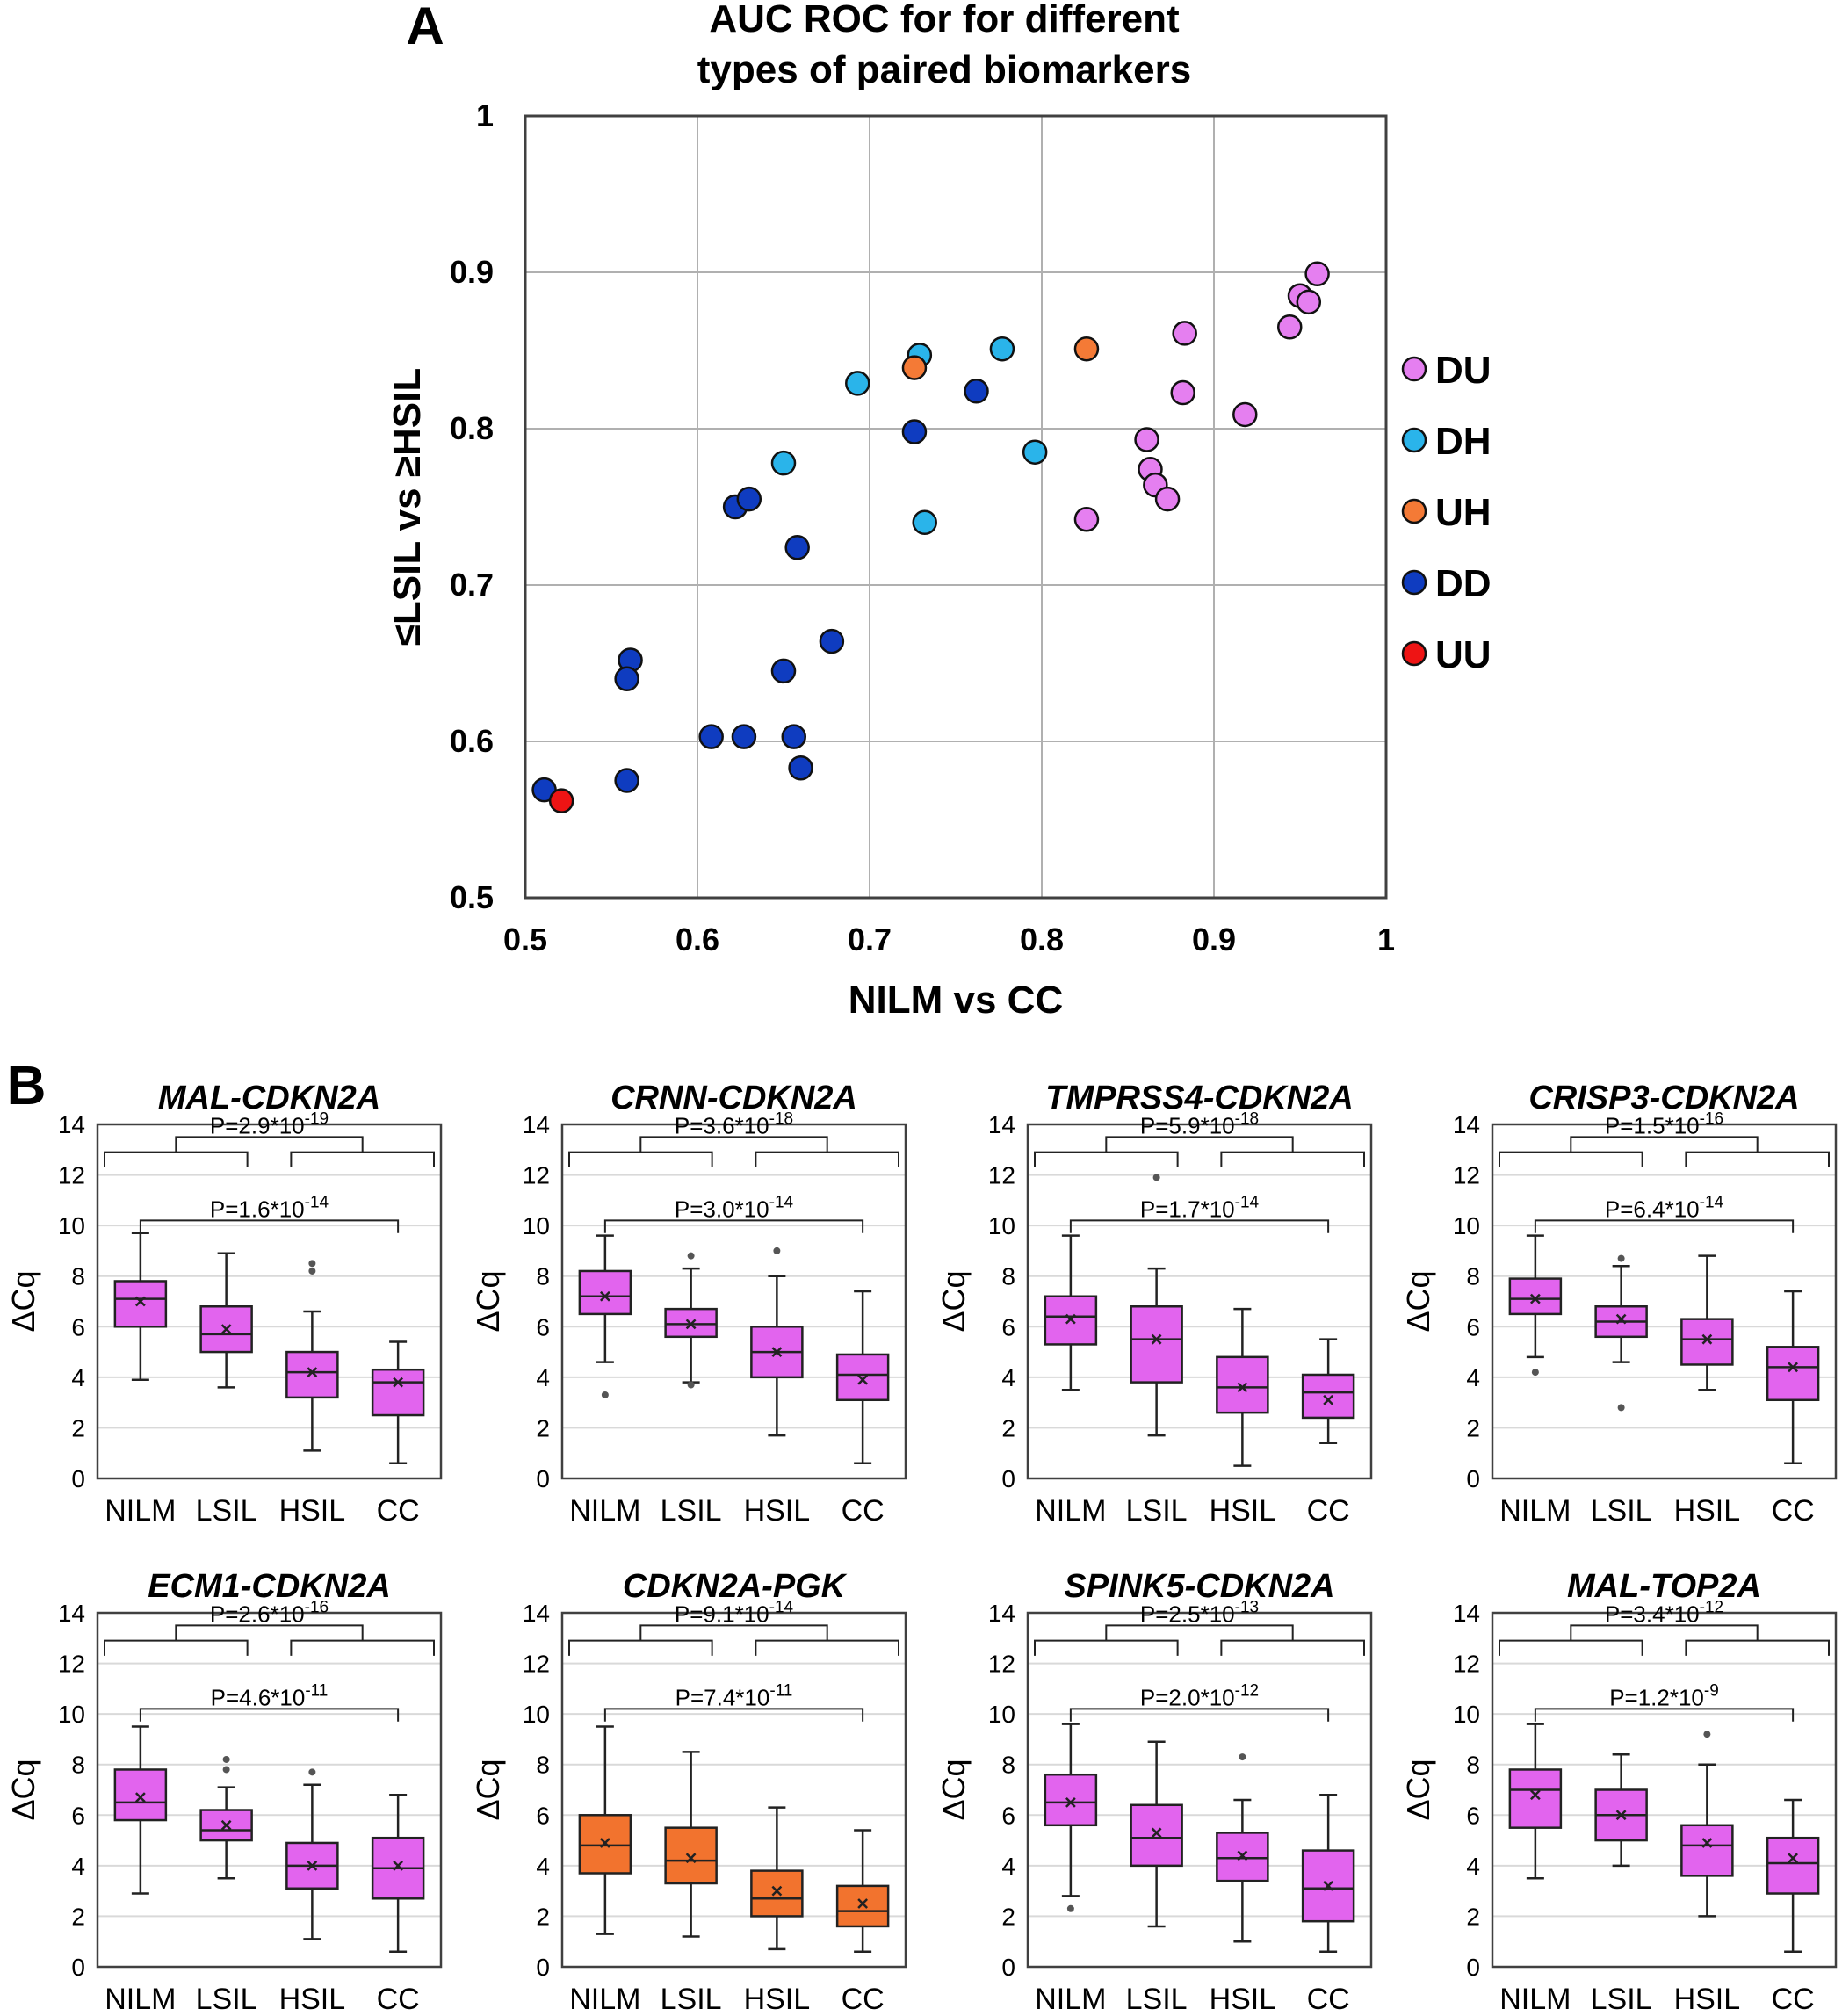 The image size is (1842, 2016). I want to click on box-y-tick-label: 14, so click(71, 1124).